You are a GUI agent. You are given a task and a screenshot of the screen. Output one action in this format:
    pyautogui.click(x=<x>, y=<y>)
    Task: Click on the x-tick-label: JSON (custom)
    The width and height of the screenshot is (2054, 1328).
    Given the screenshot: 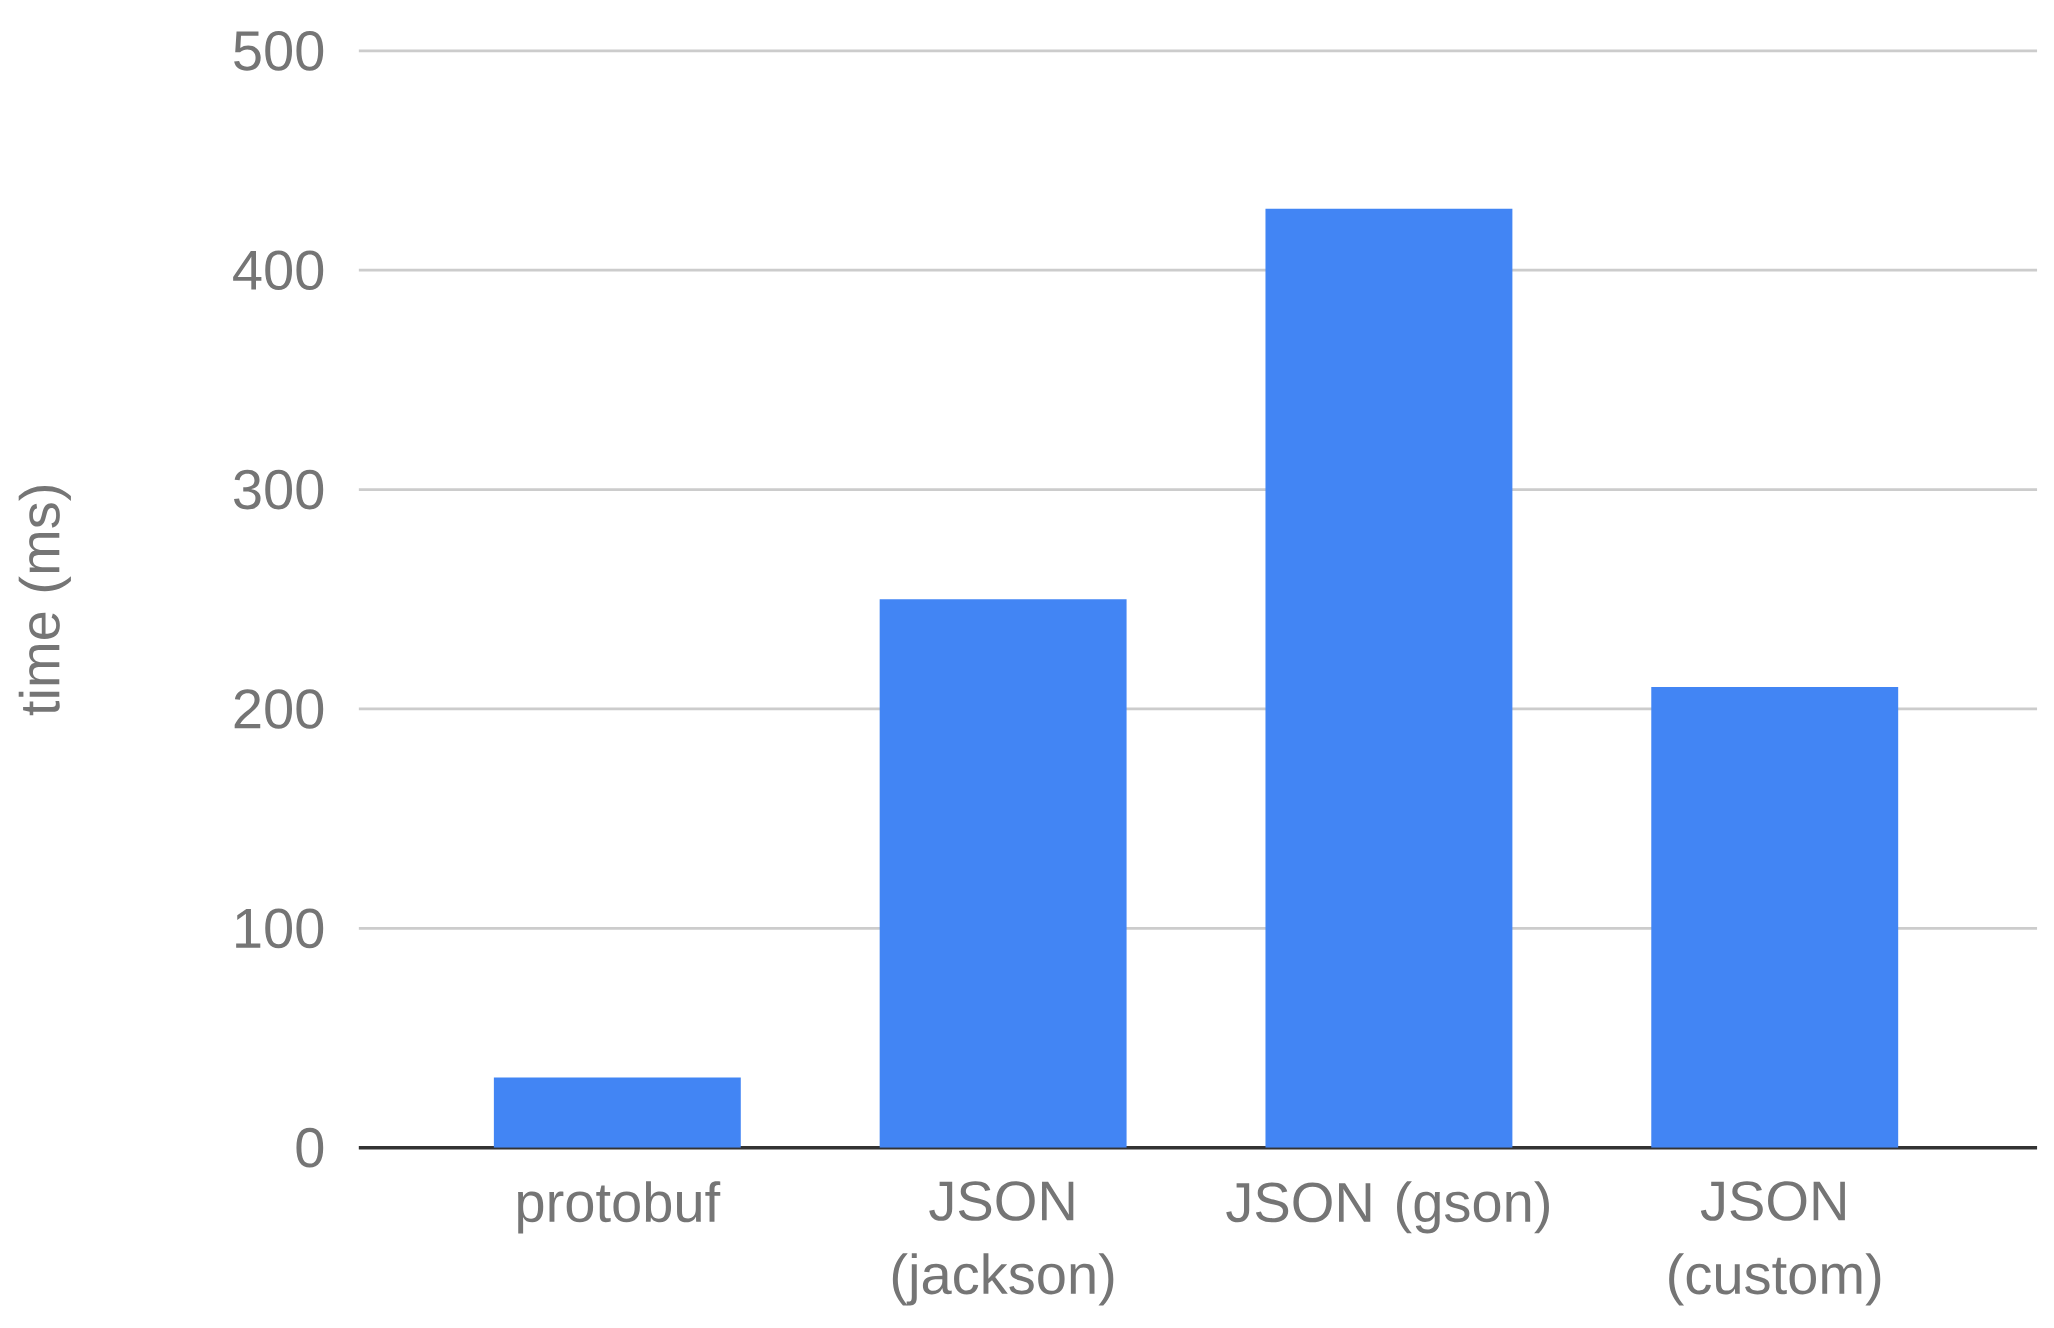 What is the action you would take?
    pyautogui.click(x=1775, y=1243)
    